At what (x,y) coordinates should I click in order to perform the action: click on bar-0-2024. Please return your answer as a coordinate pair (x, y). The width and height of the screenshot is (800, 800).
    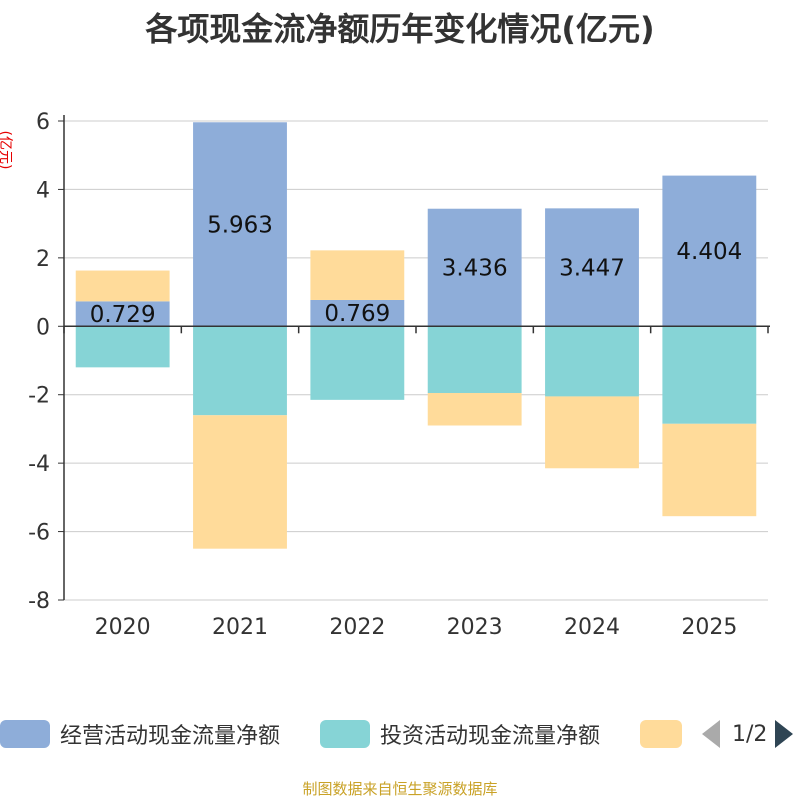
    Looking at the image, I should click on (592, 267).